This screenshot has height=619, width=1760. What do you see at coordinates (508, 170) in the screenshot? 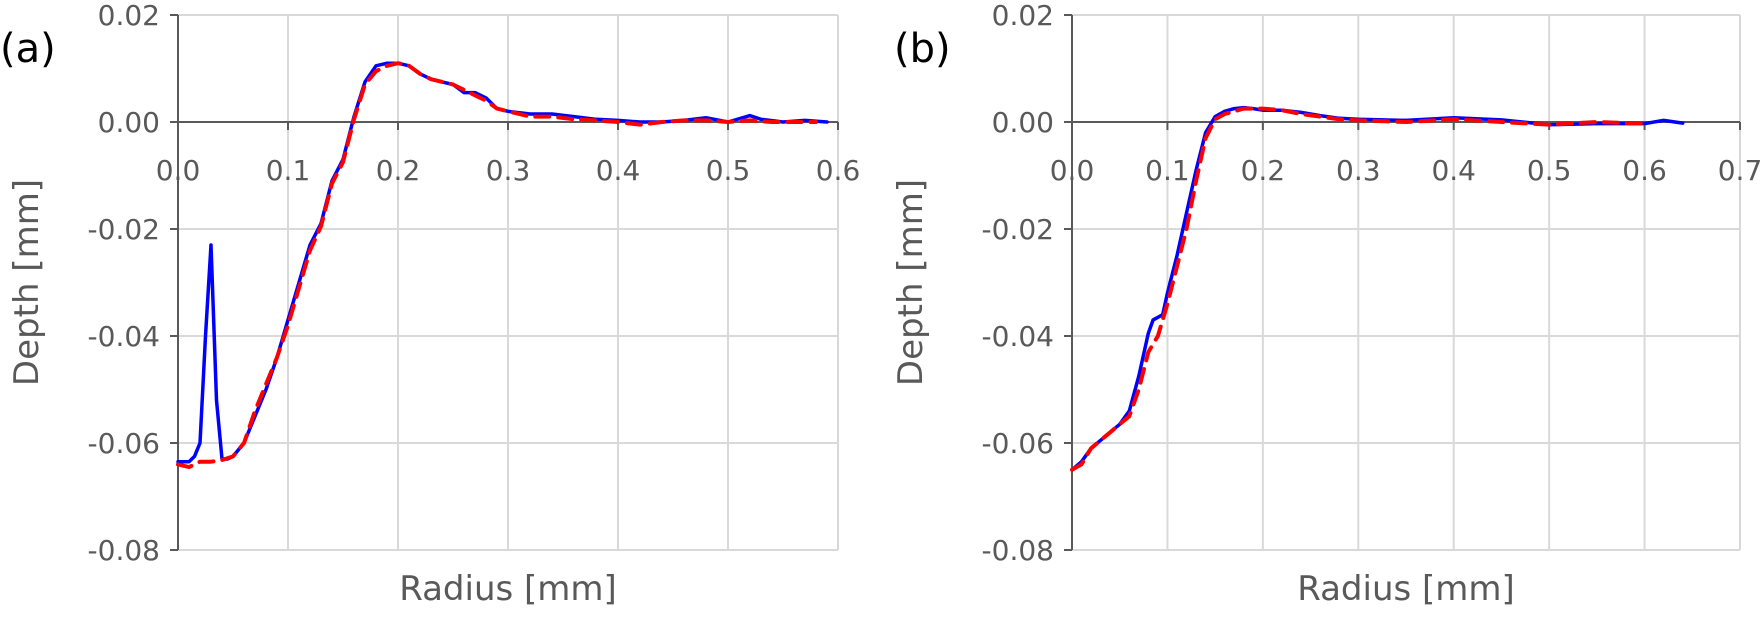
I see `chart-a-xtick-label-3: 0.3` at bounding box center [508, 170].